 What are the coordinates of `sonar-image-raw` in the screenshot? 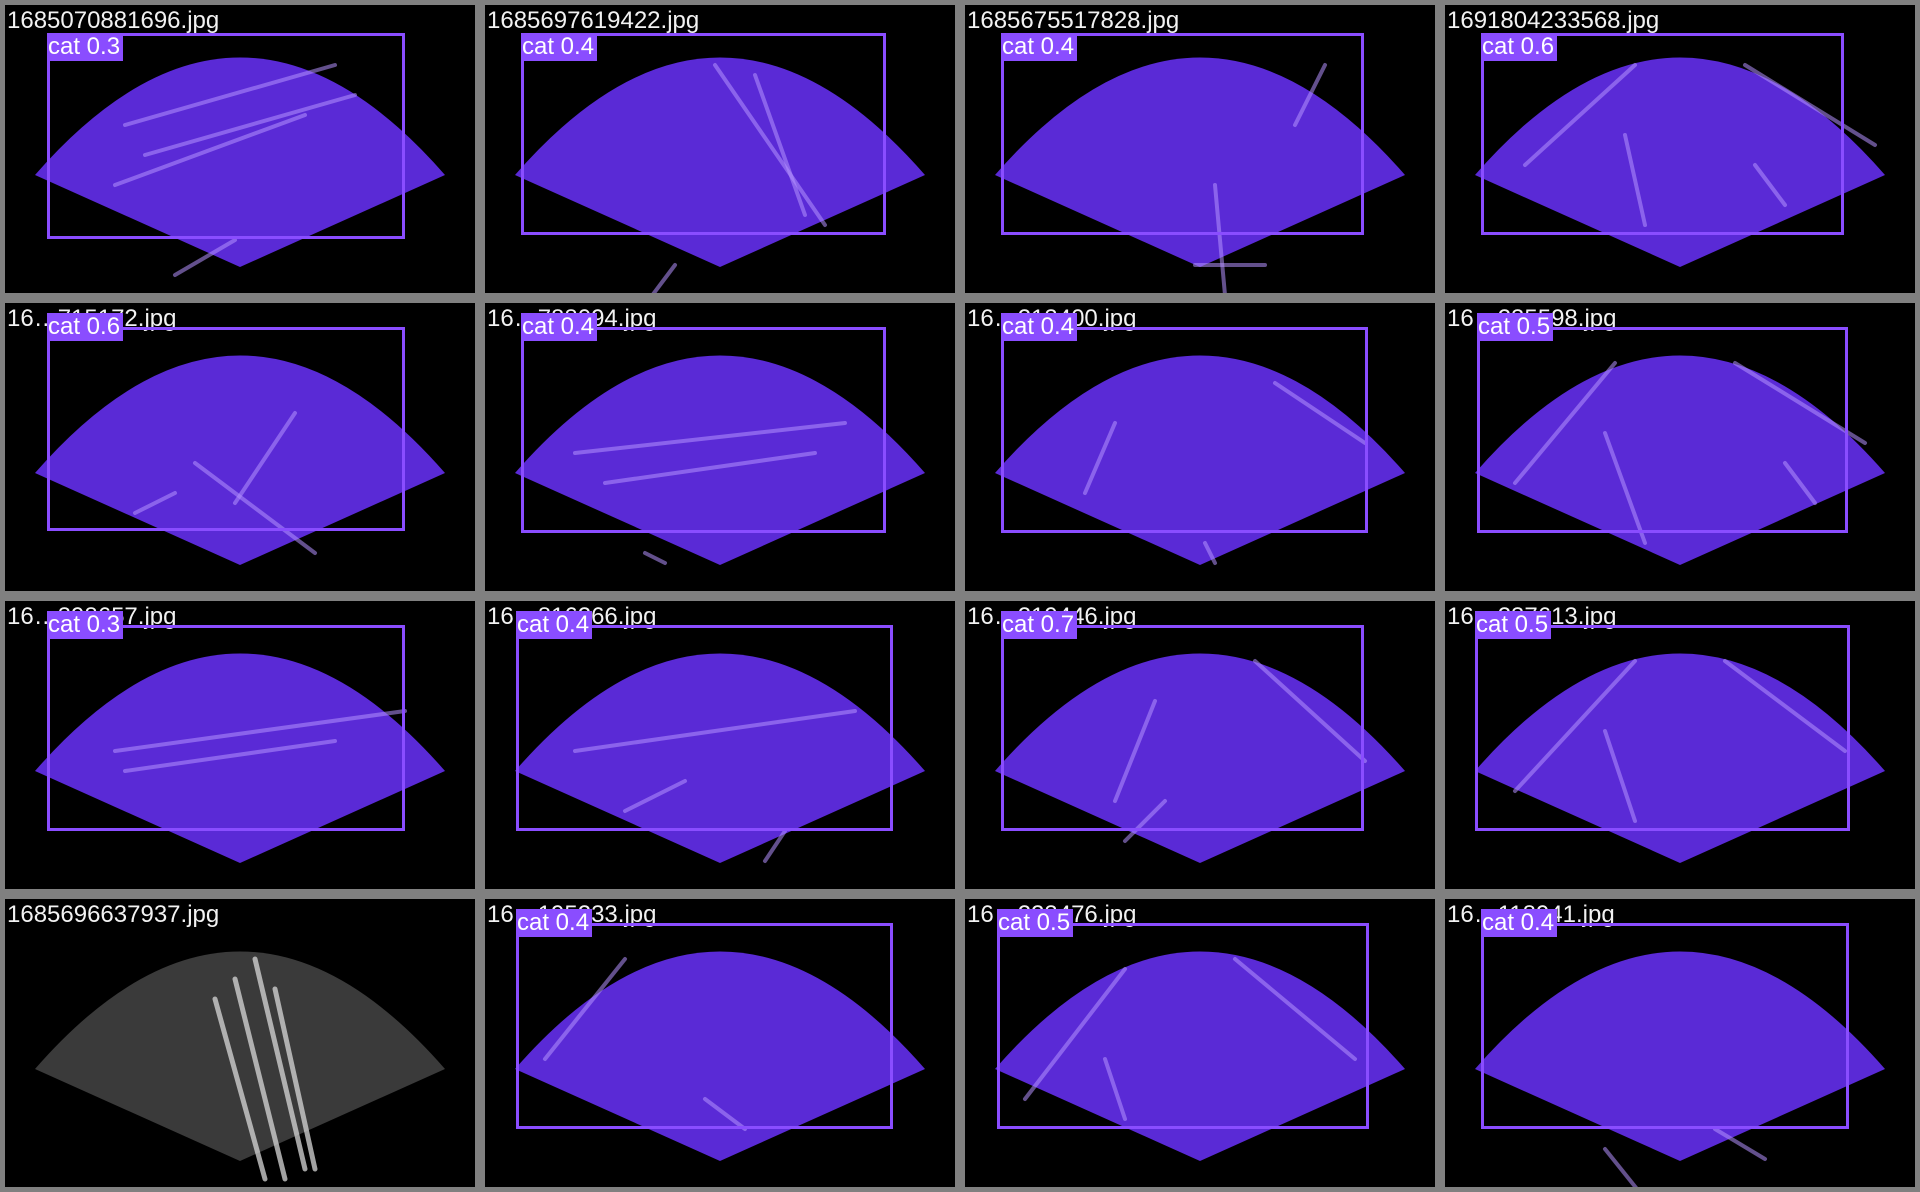 It's located at (240, 1066).